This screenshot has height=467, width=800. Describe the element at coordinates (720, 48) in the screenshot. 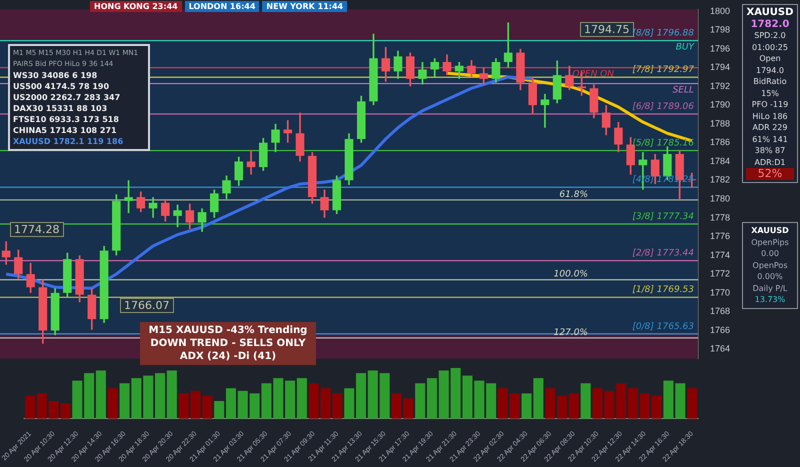

I see `y-tick-label: 1796` at that location.